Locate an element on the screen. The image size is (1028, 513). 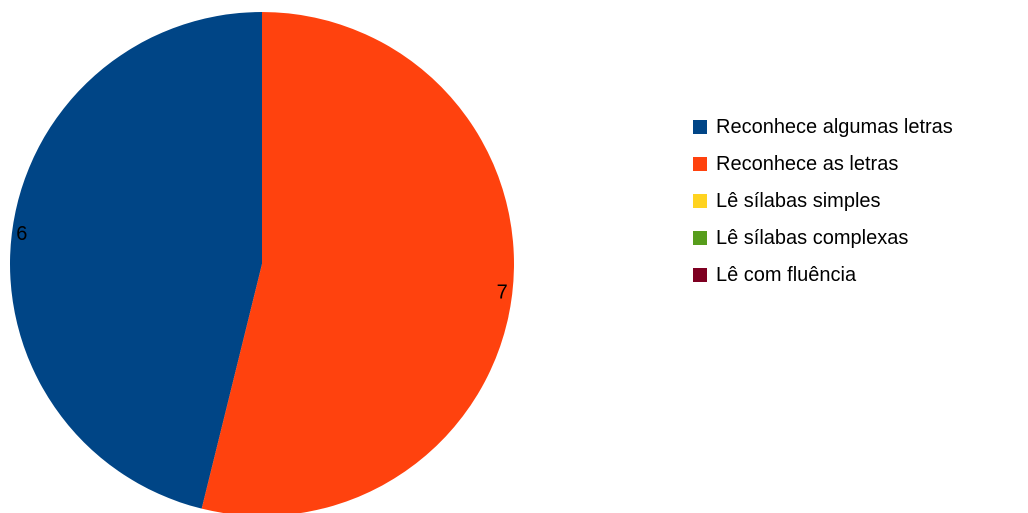
legend-item: Reconhece as letras is located at coordinates (823, 163).